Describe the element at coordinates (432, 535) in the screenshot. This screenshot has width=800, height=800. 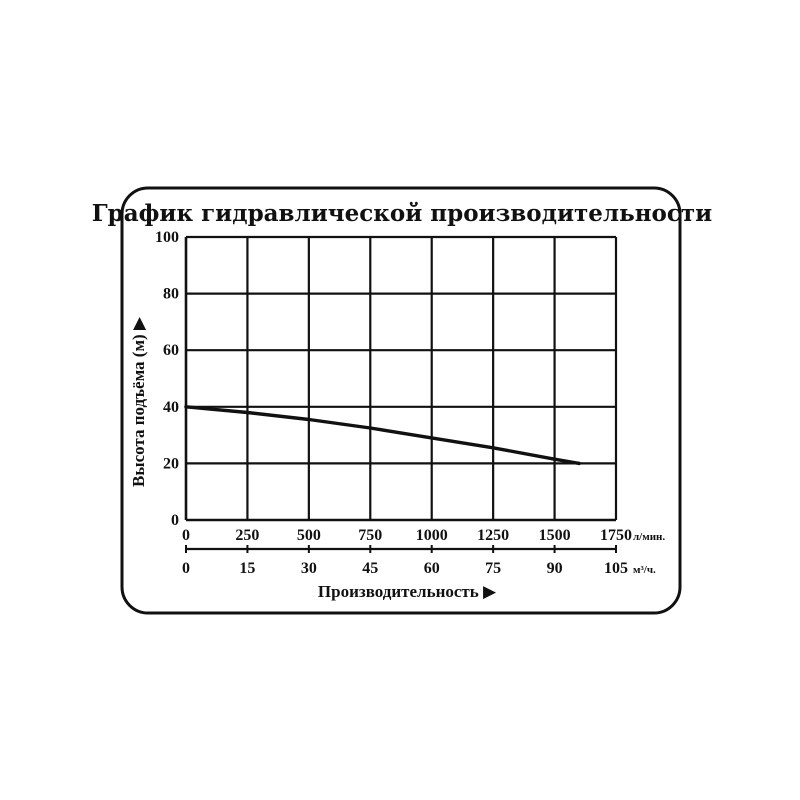
I see `x-tick-label-primary: 1000` at that location.